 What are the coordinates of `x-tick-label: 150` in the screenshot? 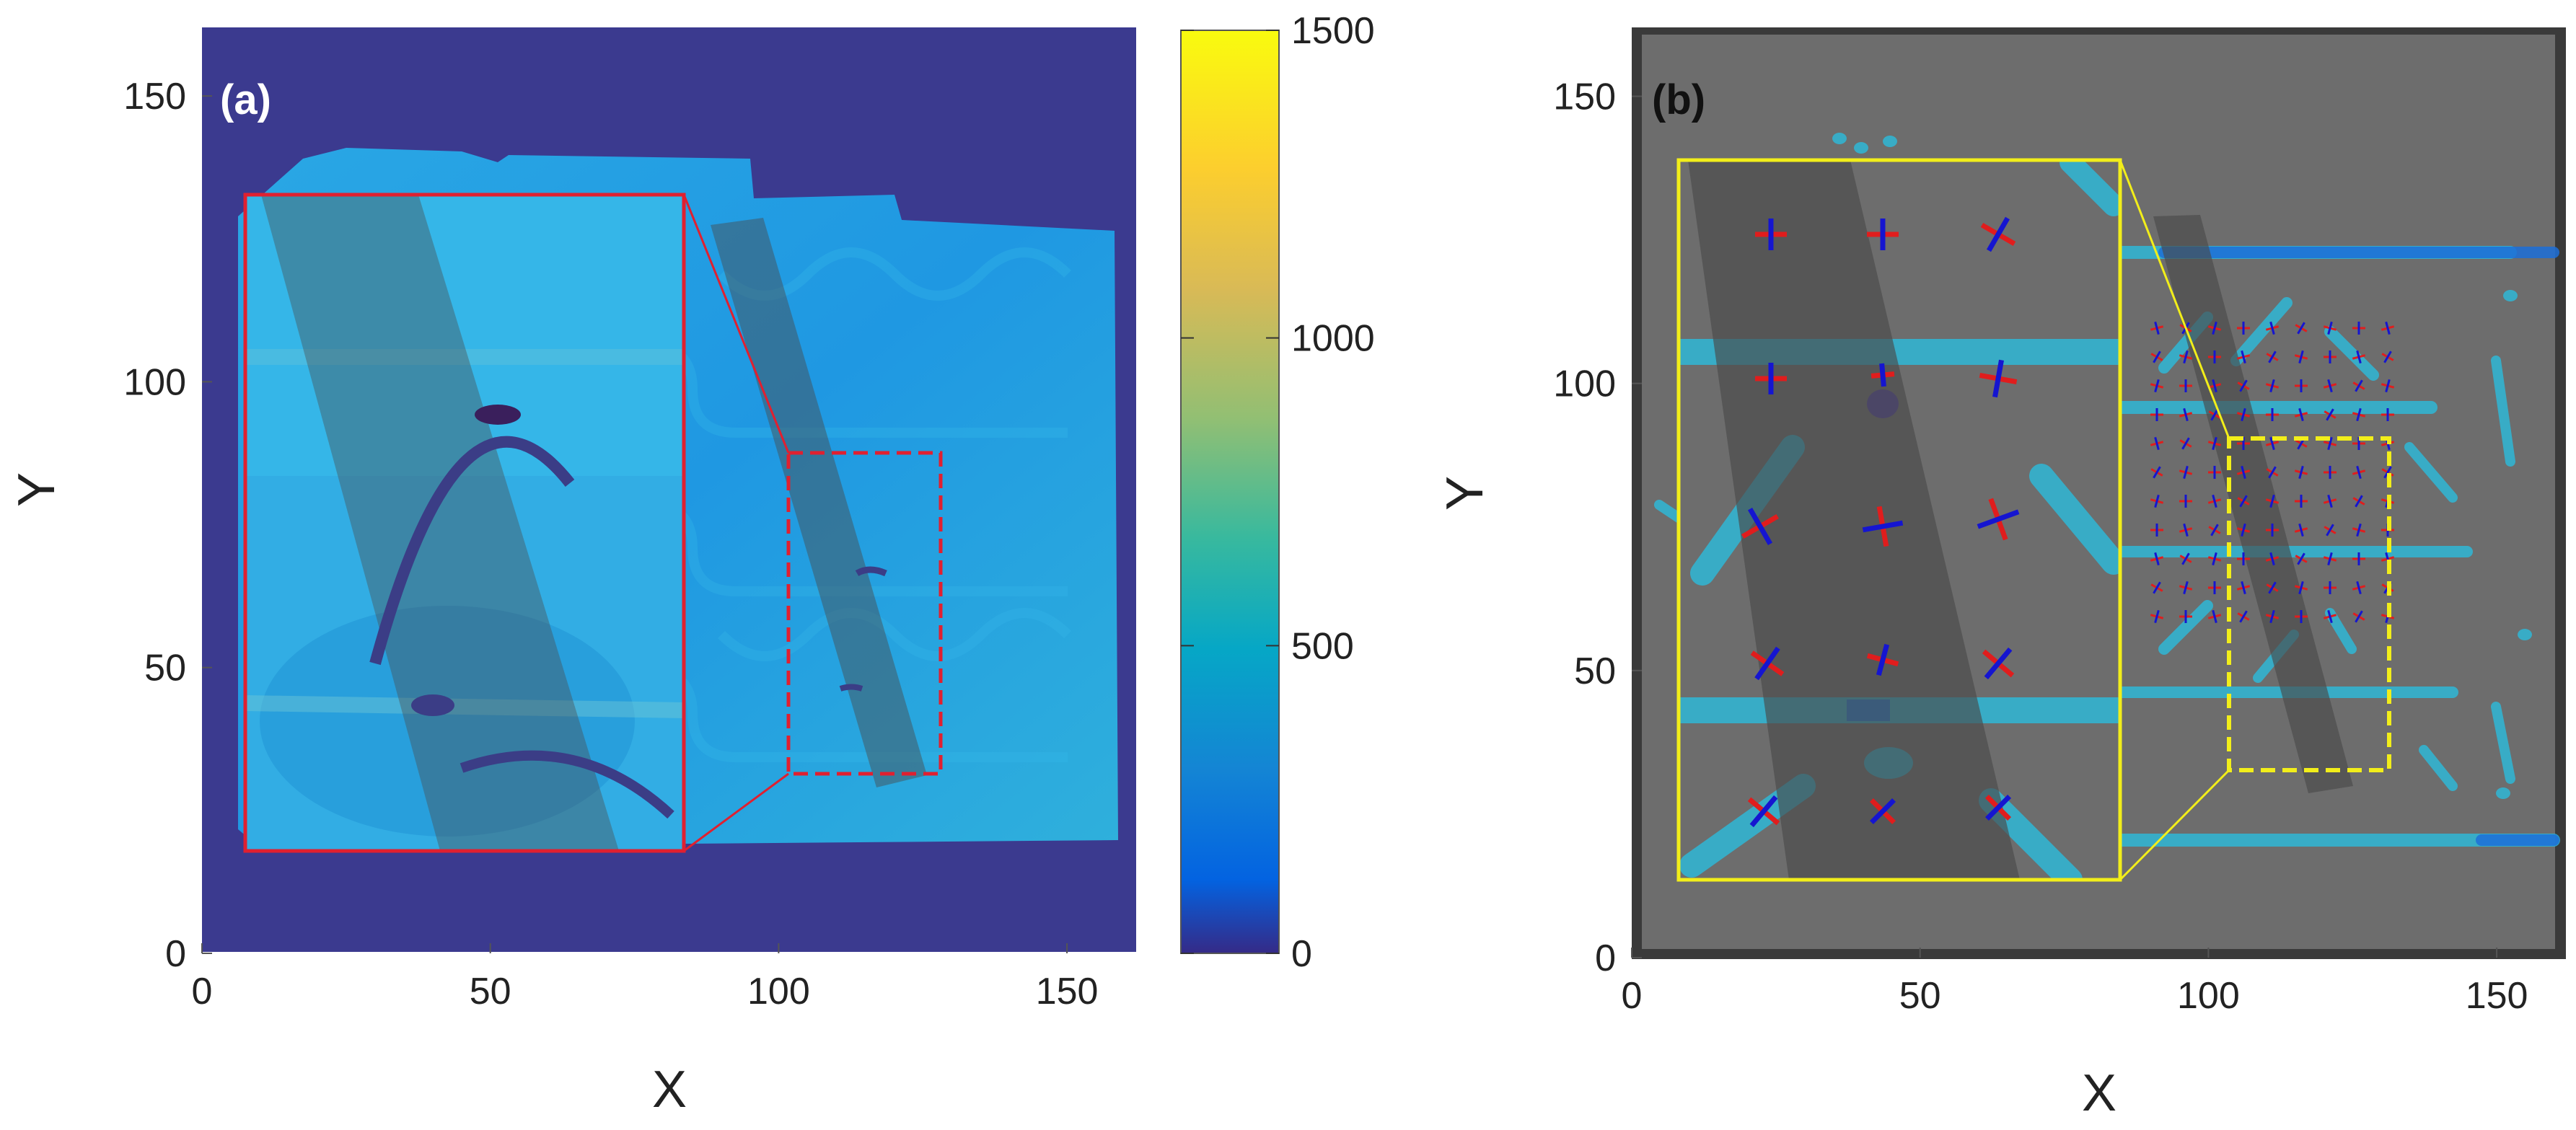 It's located at (1067, 991).